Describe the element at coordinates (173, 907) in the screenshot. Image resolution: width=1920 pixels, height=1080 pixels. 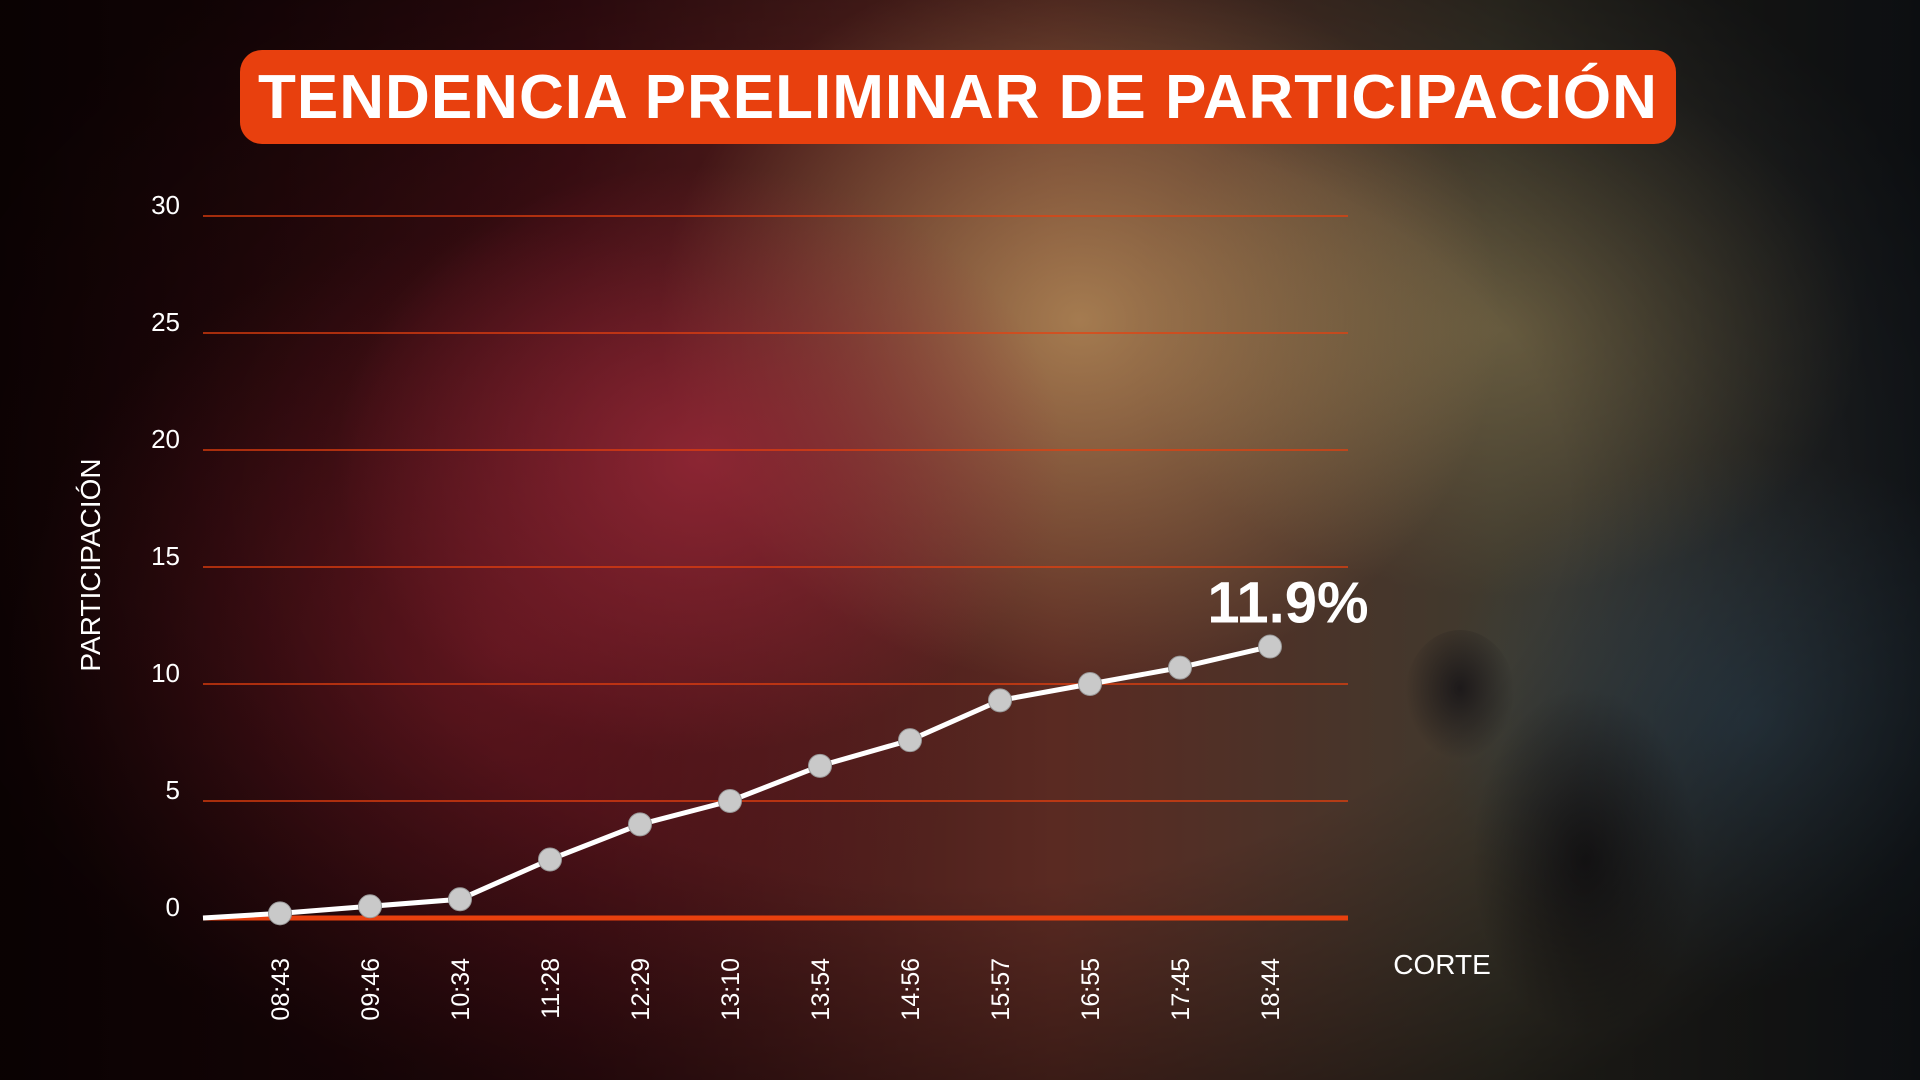
I see `y-tick-label: 0` at that location.